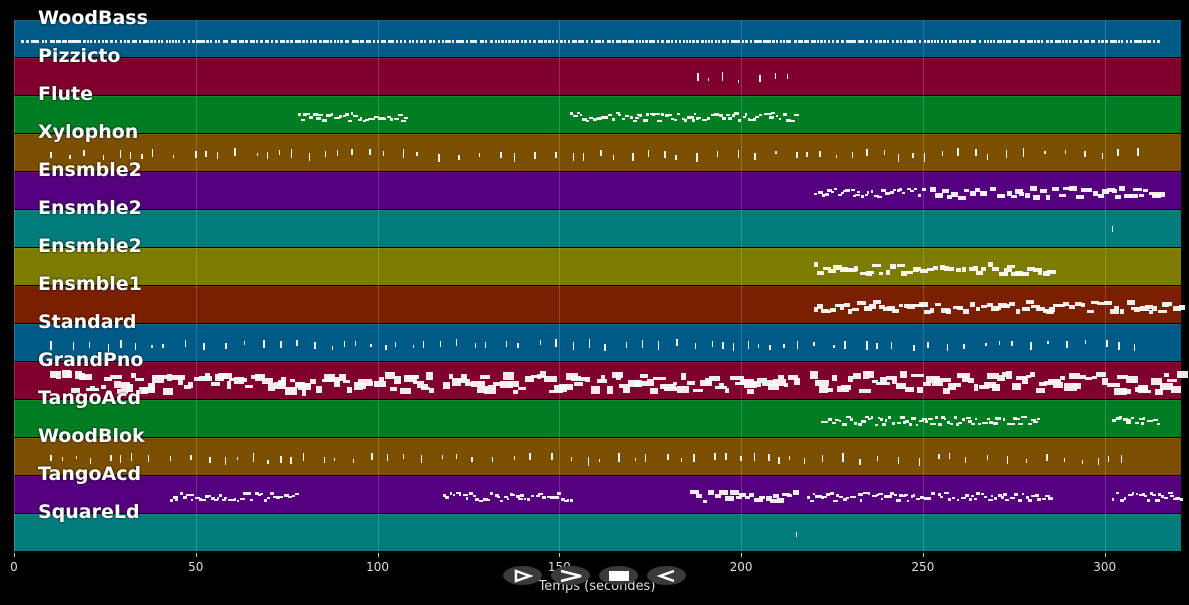  What do you see at coordinates (570, 575) in the screenshot?
I see `fast-forward-button` at bounding box center [570, 575].